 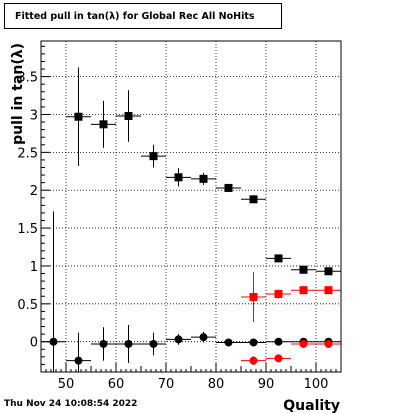 What do you see at coordinates (166, 384) in the screenshot?
I see `x-tick-label: 70` at bounding box center [166, 384].